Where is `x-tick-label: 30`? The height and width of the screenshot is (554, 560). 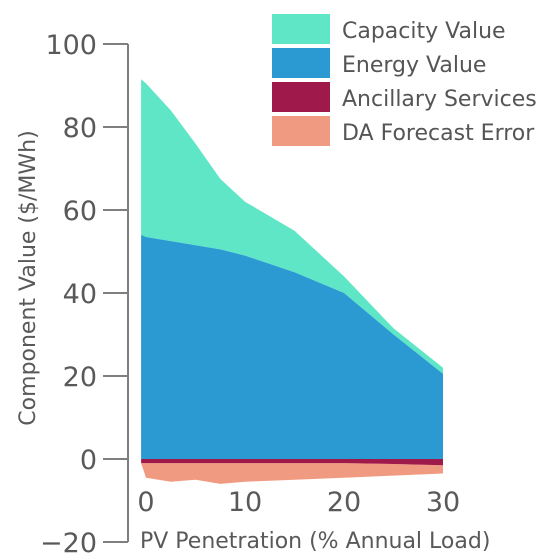
x-tick-label: 30 is located at coordinates (443, 502).